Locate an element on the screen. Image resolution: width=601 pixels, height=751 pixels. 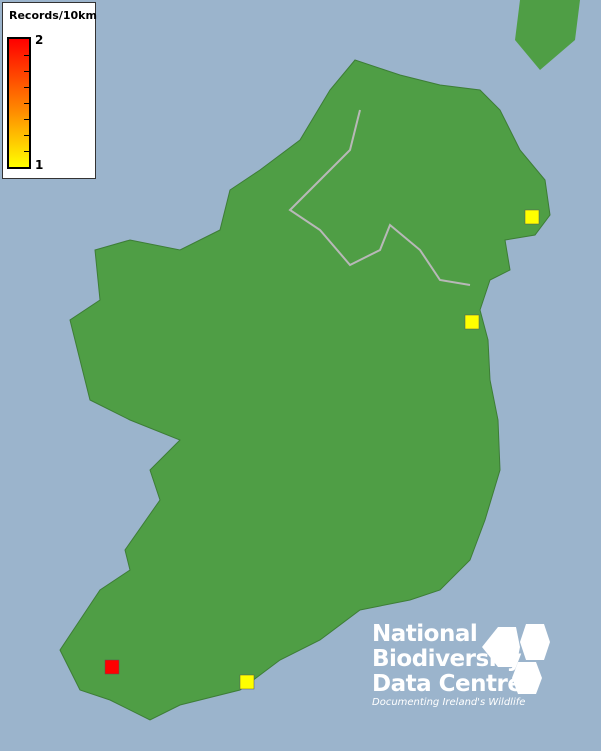
logo-line1: National is located at coordinates (425, 634).